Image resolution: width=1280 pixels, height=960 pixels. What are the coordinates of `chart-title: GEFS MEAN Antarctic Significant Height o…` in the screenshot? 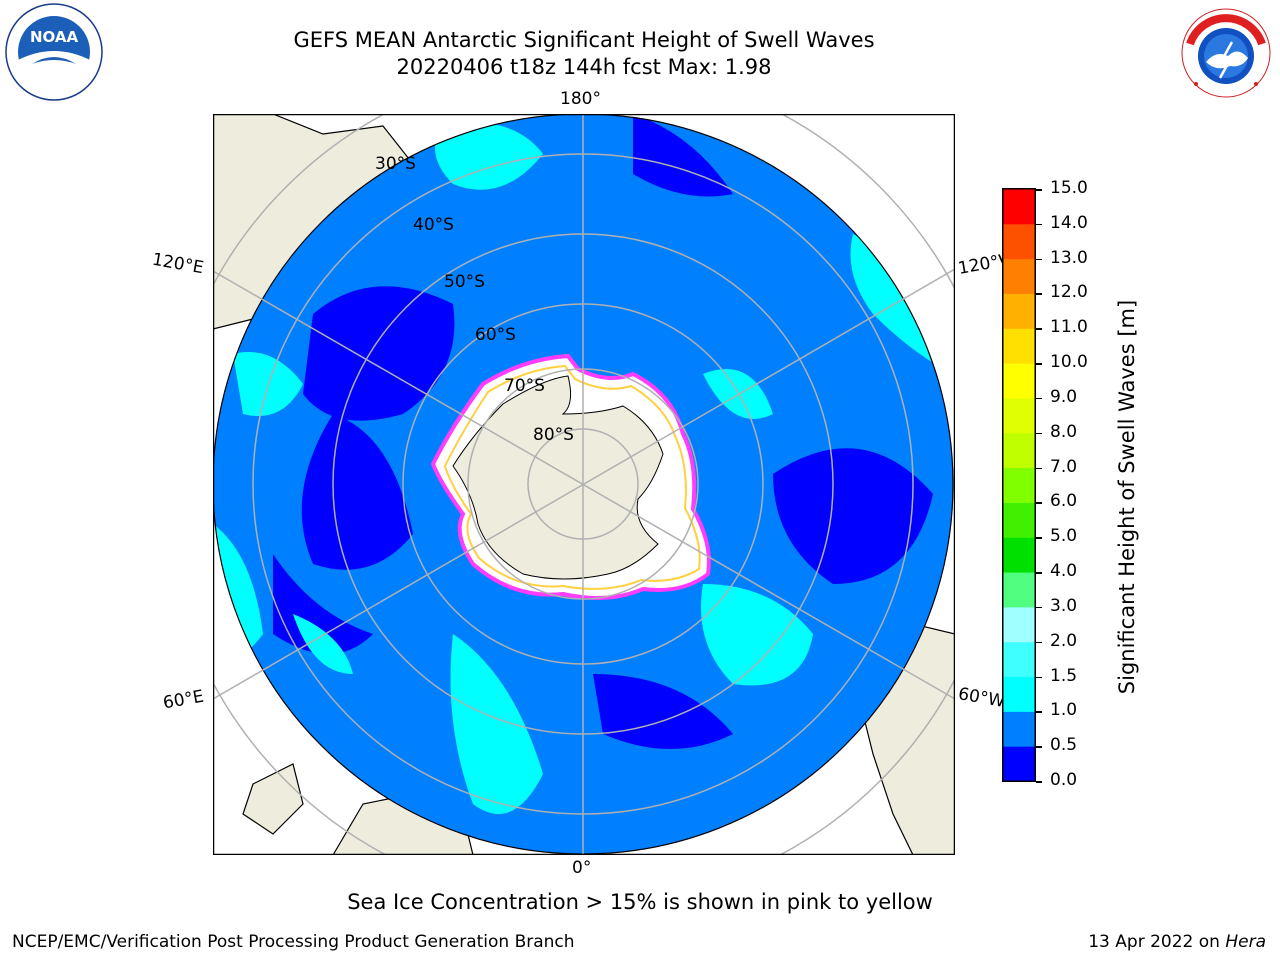 It's located at (584, 40).